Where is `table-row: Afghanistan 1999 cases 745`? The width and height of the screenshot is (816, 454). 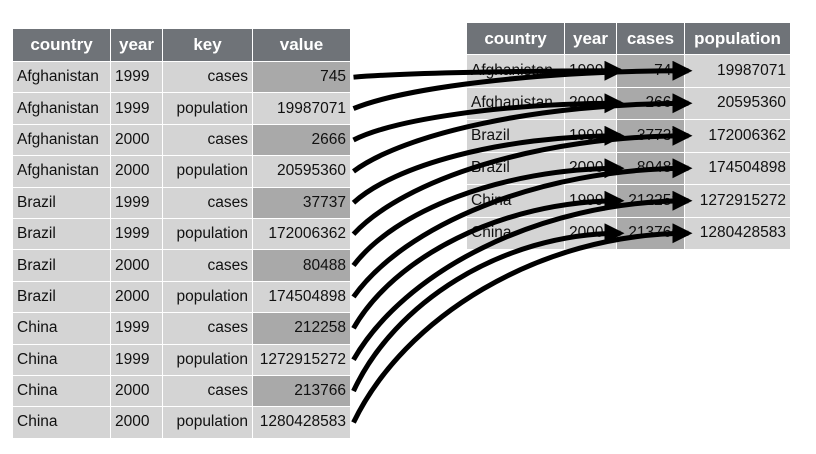 table-row: Afghanistan 1999 cases 745 is located at coordinates (181, 77).